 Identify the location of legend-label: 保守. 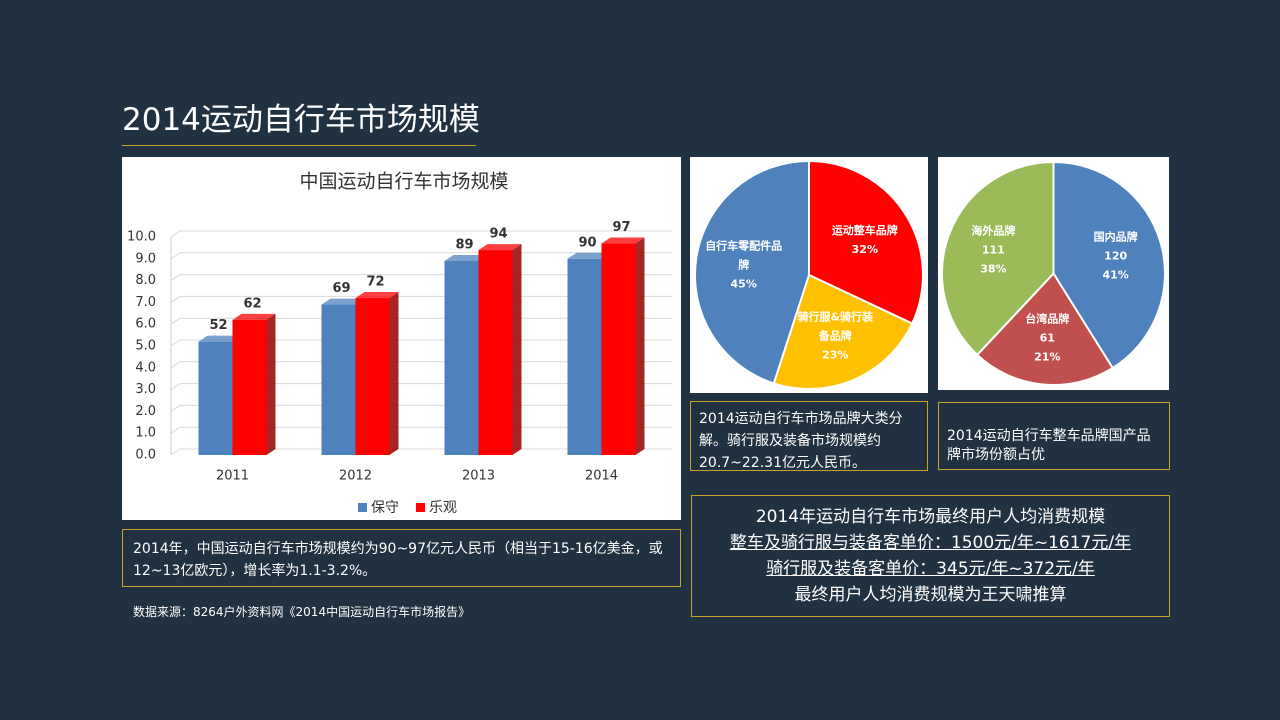
(385, 508).